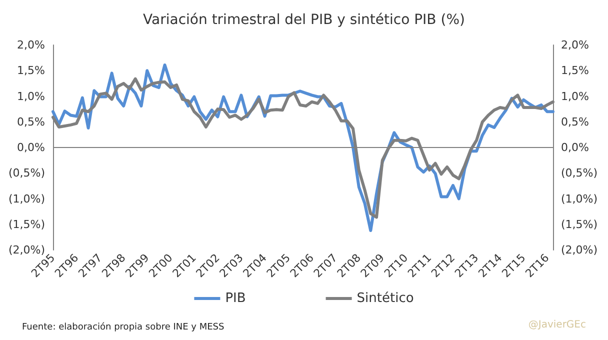  I want to click on y-tick-label: (0,5%), so click(26, 173).